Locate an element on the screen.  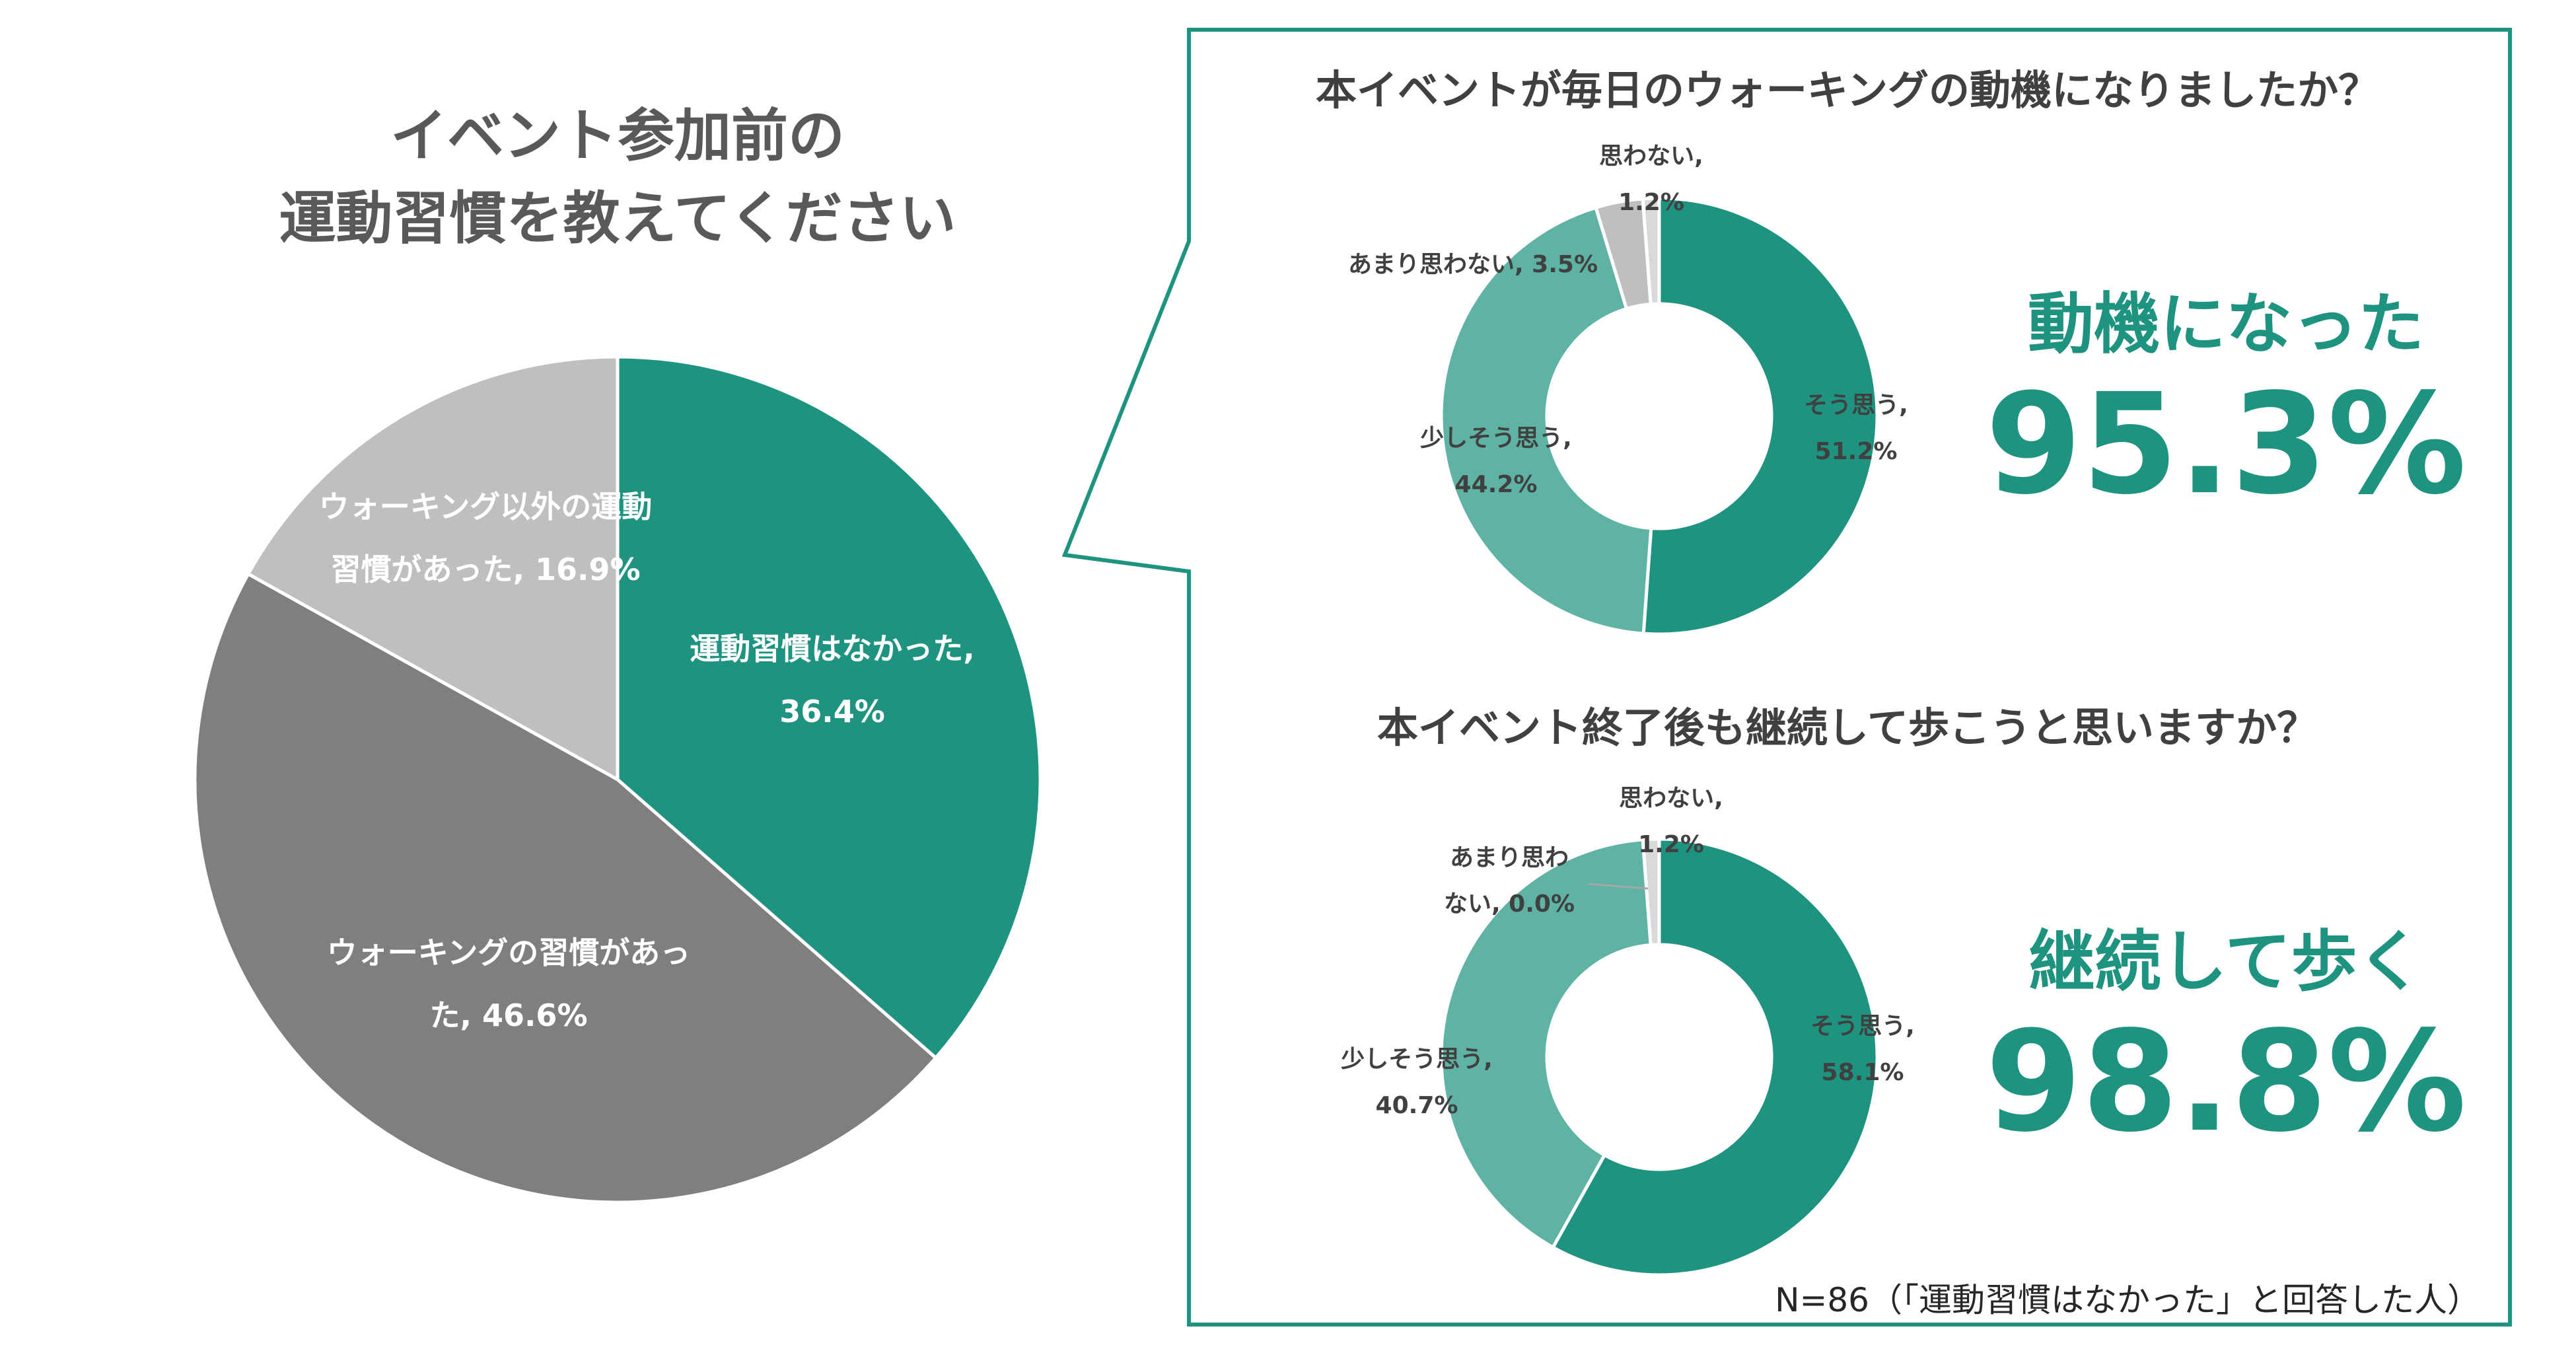
donut-q1-label-1-line-1: 44.2% is located at coordinates (1497, 484).